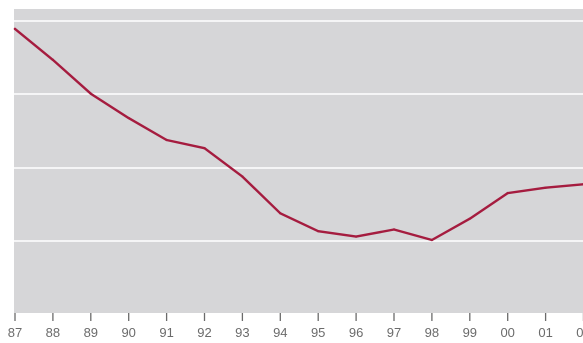  Describe the element at coordinates (53, 332) in the screenshot. I see `x-tick-label: 88` at that location.